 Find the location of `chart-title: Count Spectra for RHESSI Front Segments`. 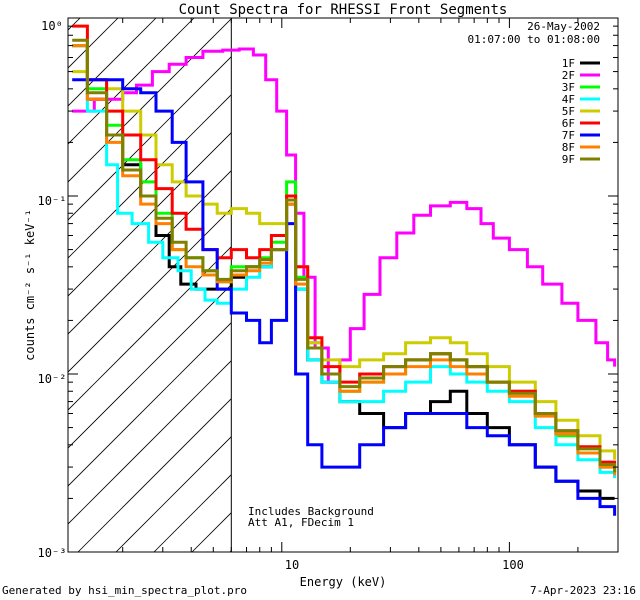

chart-title: Count Spectra for RHESSI Front Segments is located at coordinates (343, 10).